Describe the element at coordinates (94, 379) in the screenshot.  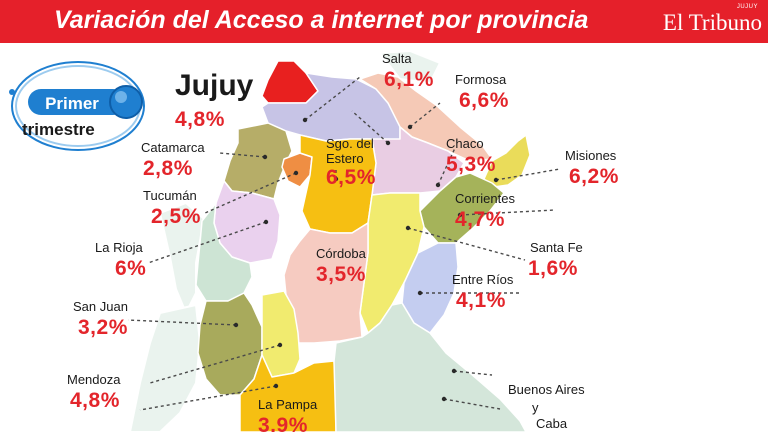
I see `province-name-mendoza: Mendoza` at that location.